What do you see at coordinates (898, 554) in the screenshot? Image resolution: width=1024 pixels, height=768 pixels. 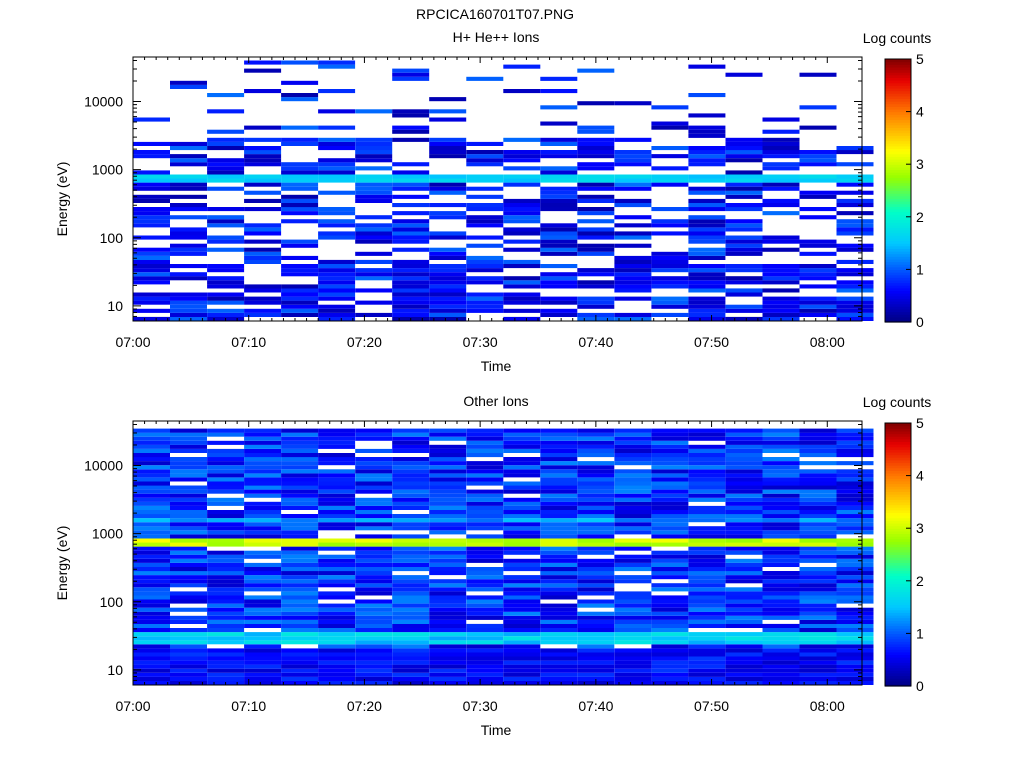 I see `colorbar-frame` at bounding box center [898, 554].